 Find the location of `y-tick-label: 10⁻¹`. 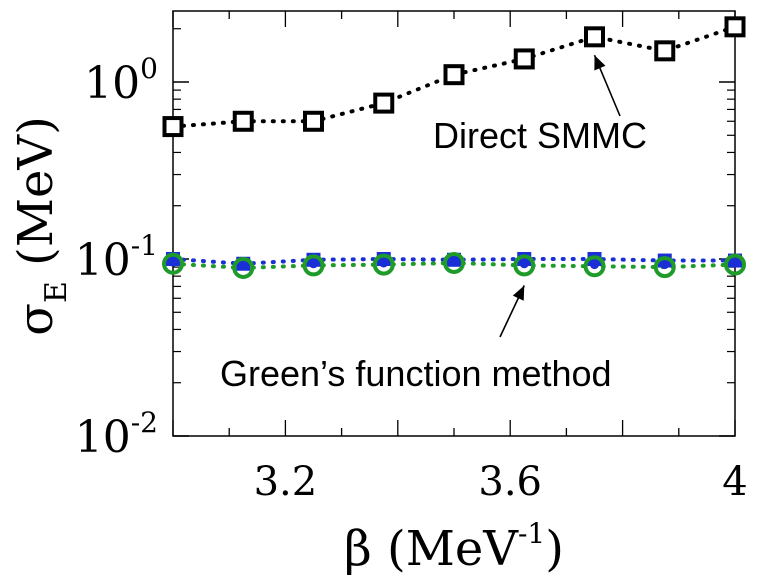

y-tick-label: 10⁻¹ is located at coordinates (116, 257).